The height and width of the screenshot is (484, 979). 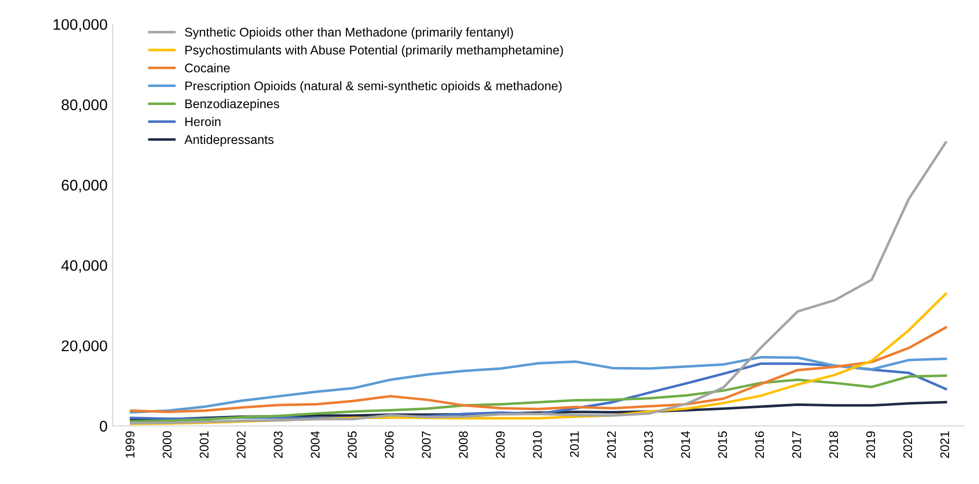 I want to click on legend-label: Heroin, so click(x=202, y=121).